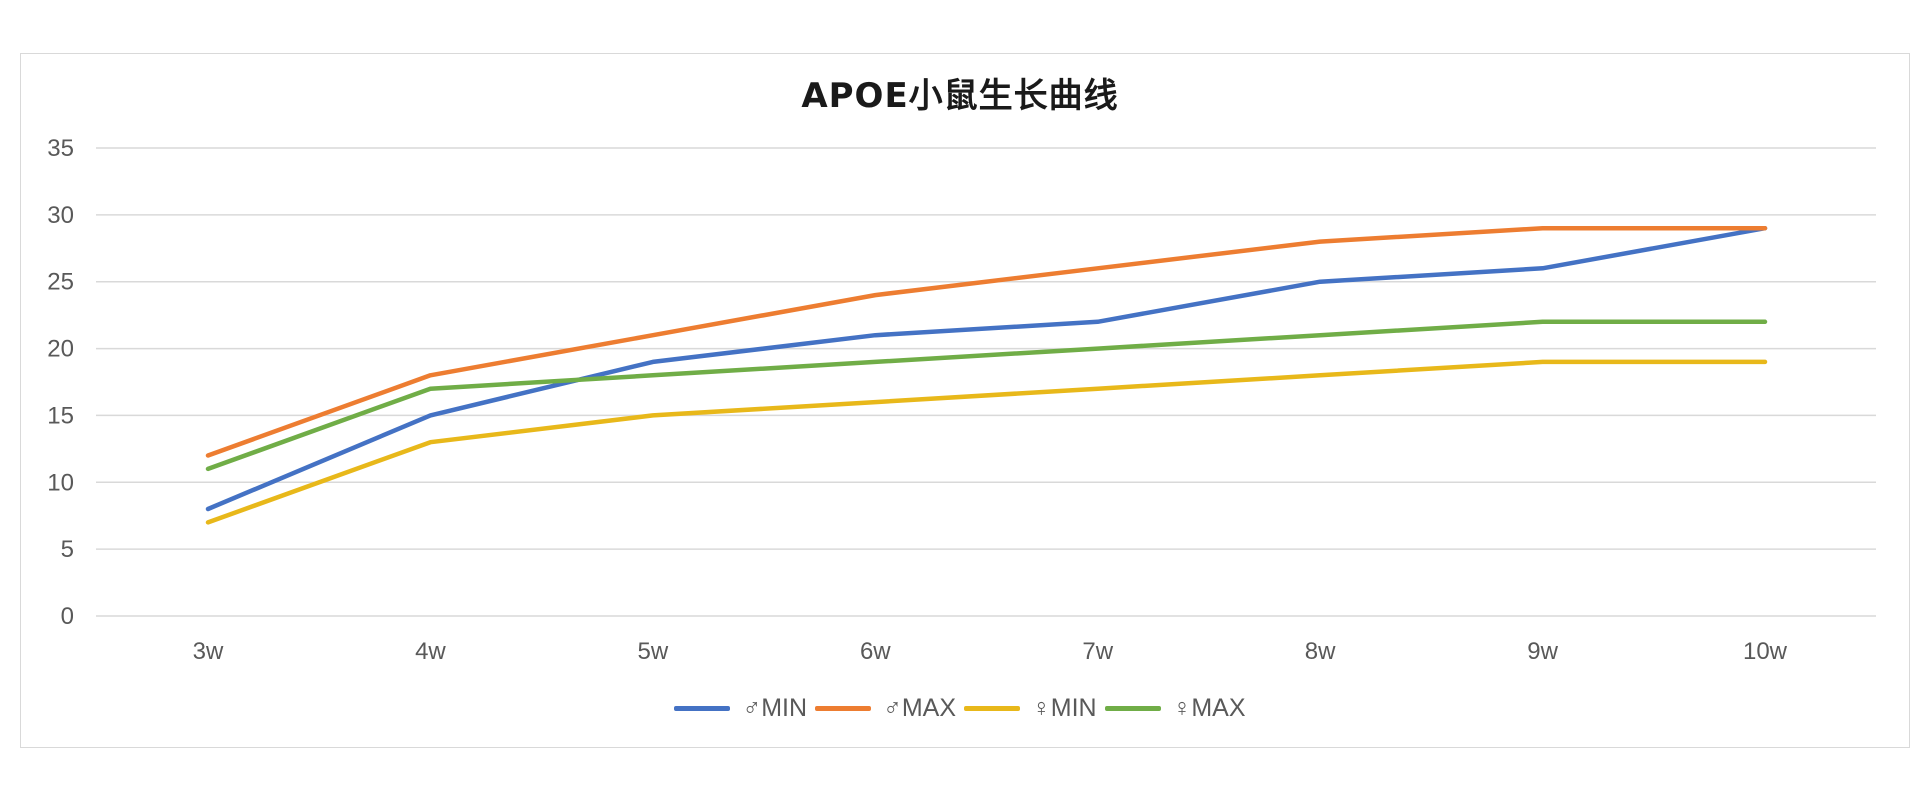 The height and width of the screenshot is (800, 1920). What do you see at coordinates (430, 651) in the screenshot?
I see `x-tick-label: 4w` at bounding box center [430, 651].